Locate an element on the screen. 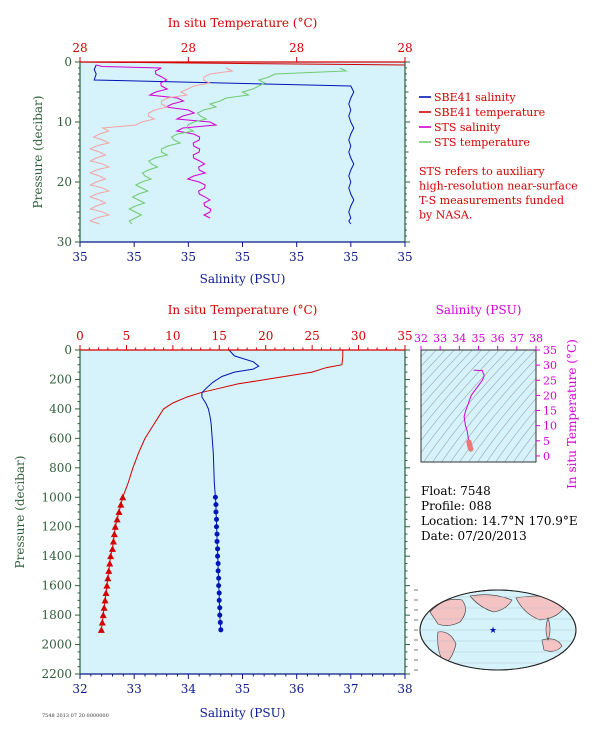  ts-plot-background is located at coordinates (478, 406).